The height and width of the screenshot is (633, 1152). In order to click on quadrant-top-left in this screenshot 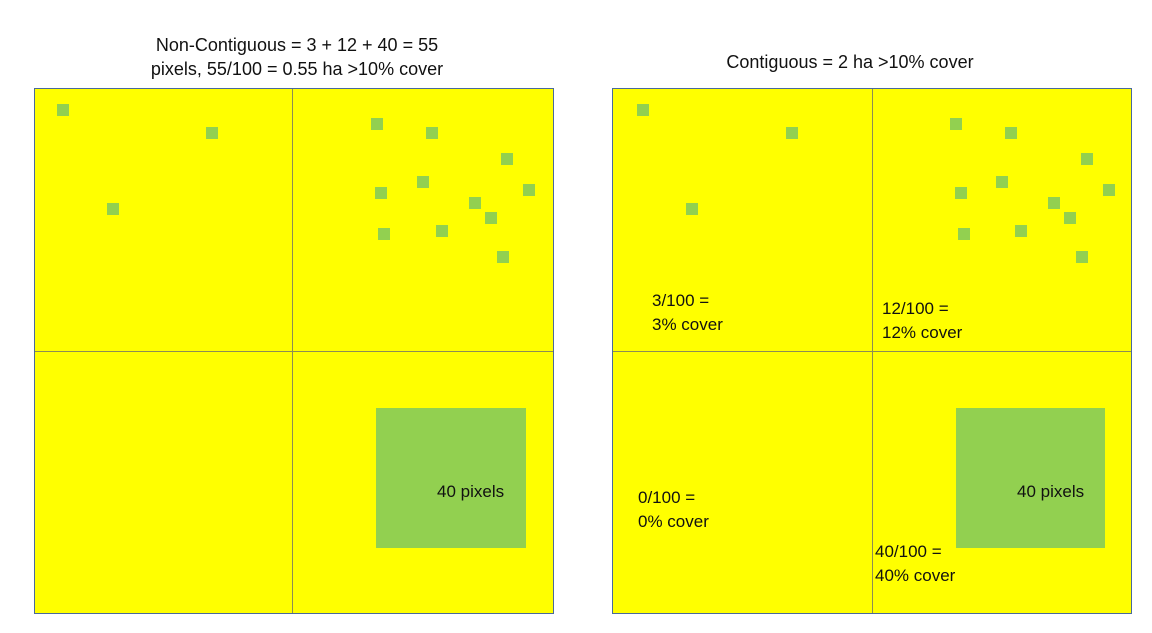, I will do `click(163, 220)`.